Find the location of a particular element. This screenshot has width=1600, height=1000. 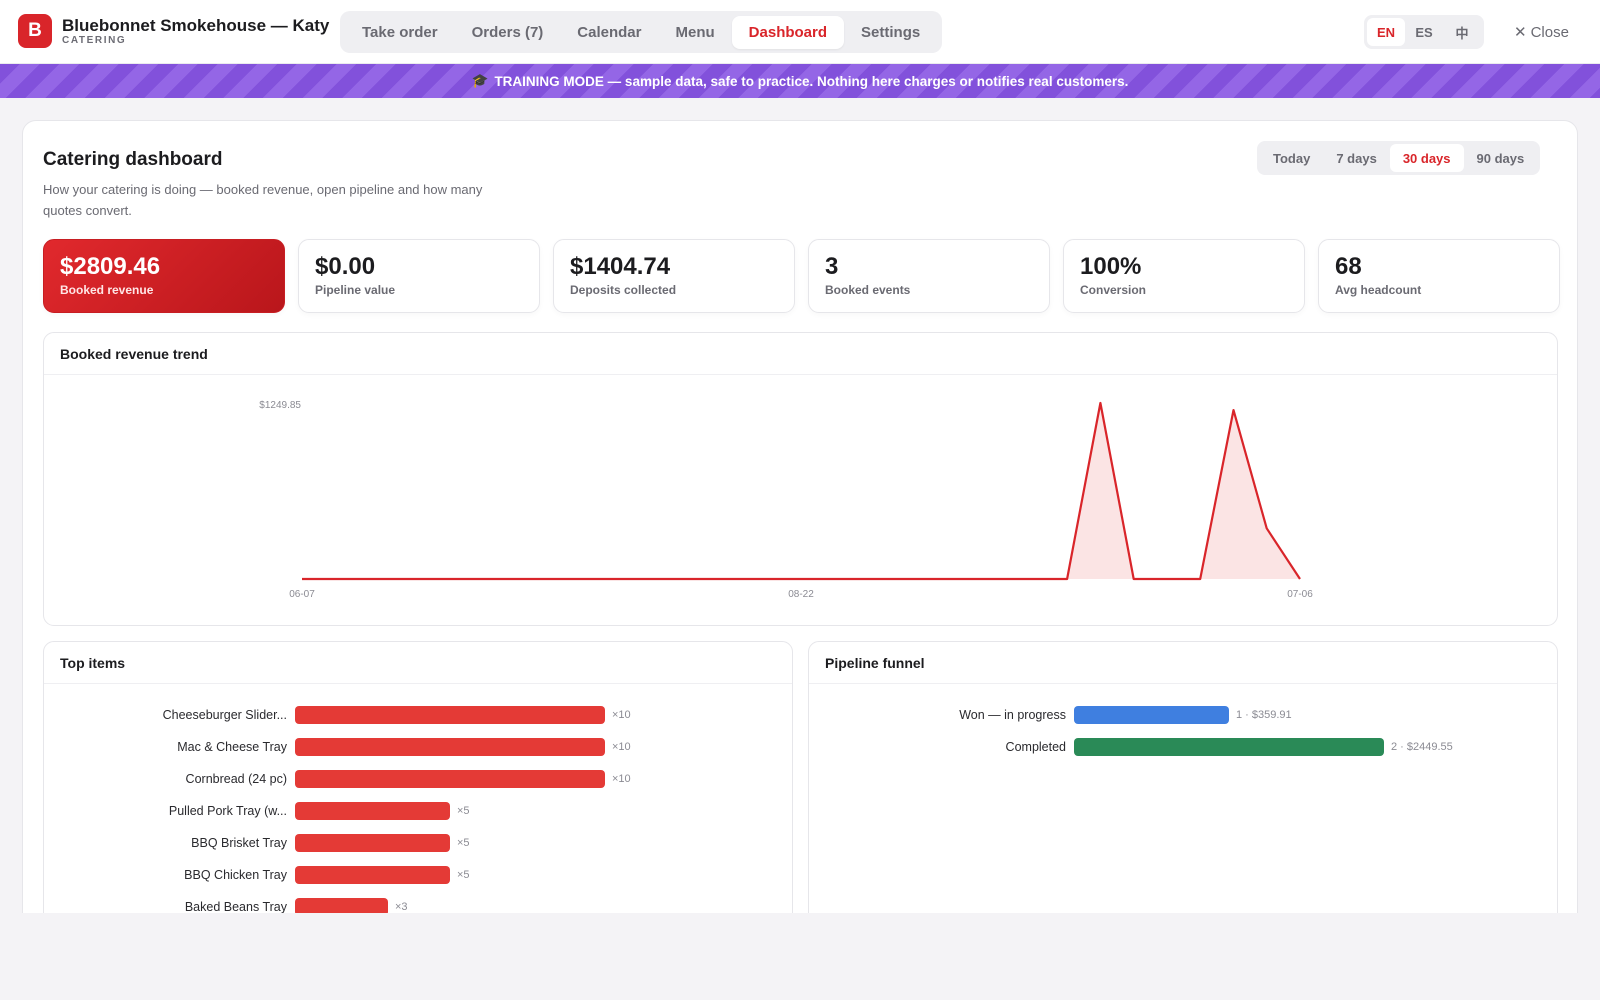

trend-area is located at coordinates (801, 491).